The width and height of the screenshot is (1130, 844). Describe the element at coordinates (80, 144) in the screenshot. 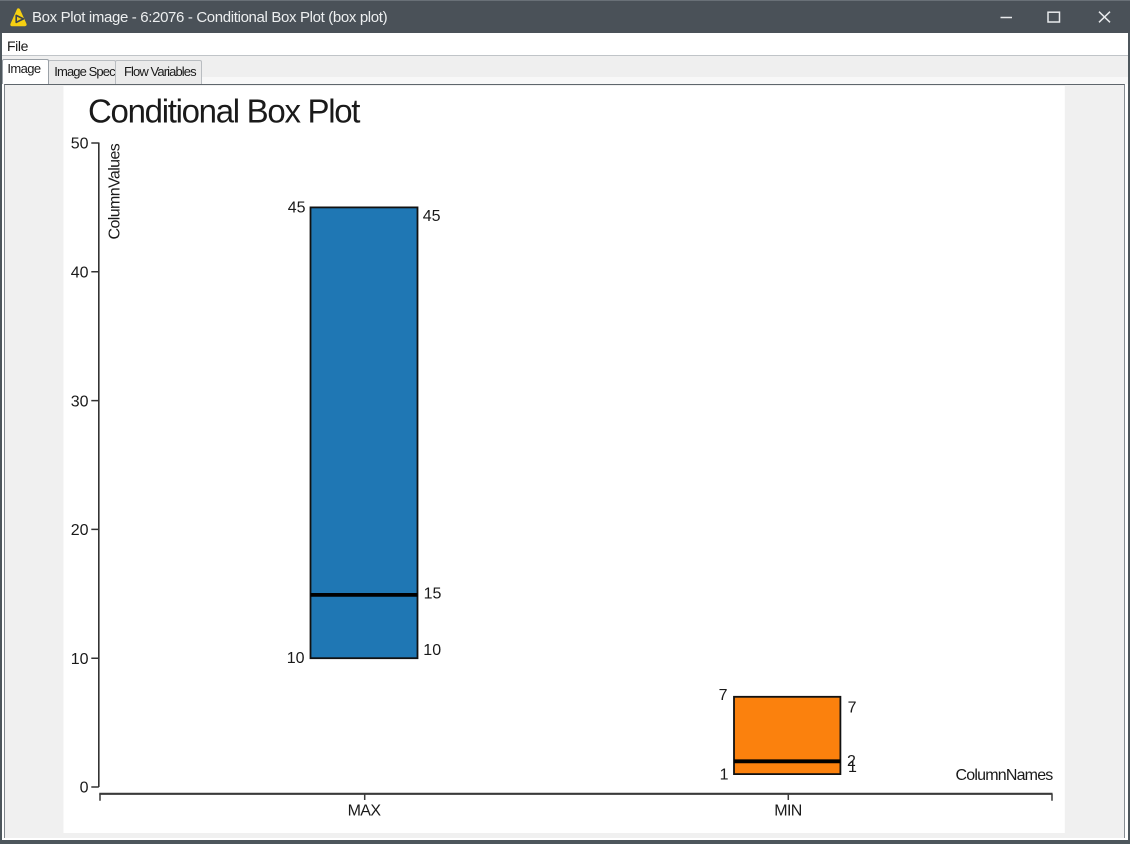

I see `svg-text: 50` at that location.